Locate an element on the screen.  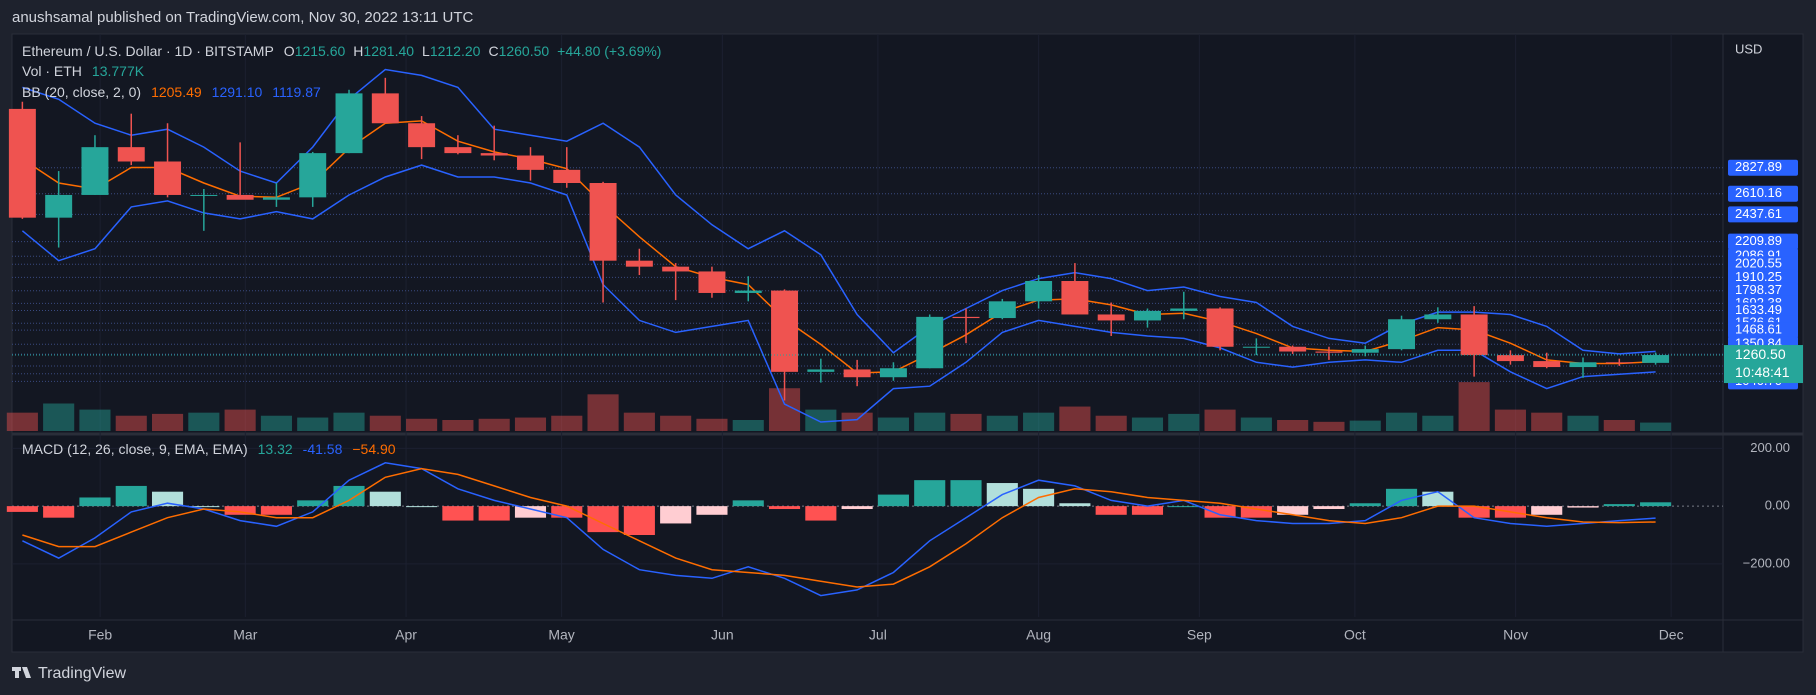
last-price-label: 1260.50 is located at coordinates (1760, 354).